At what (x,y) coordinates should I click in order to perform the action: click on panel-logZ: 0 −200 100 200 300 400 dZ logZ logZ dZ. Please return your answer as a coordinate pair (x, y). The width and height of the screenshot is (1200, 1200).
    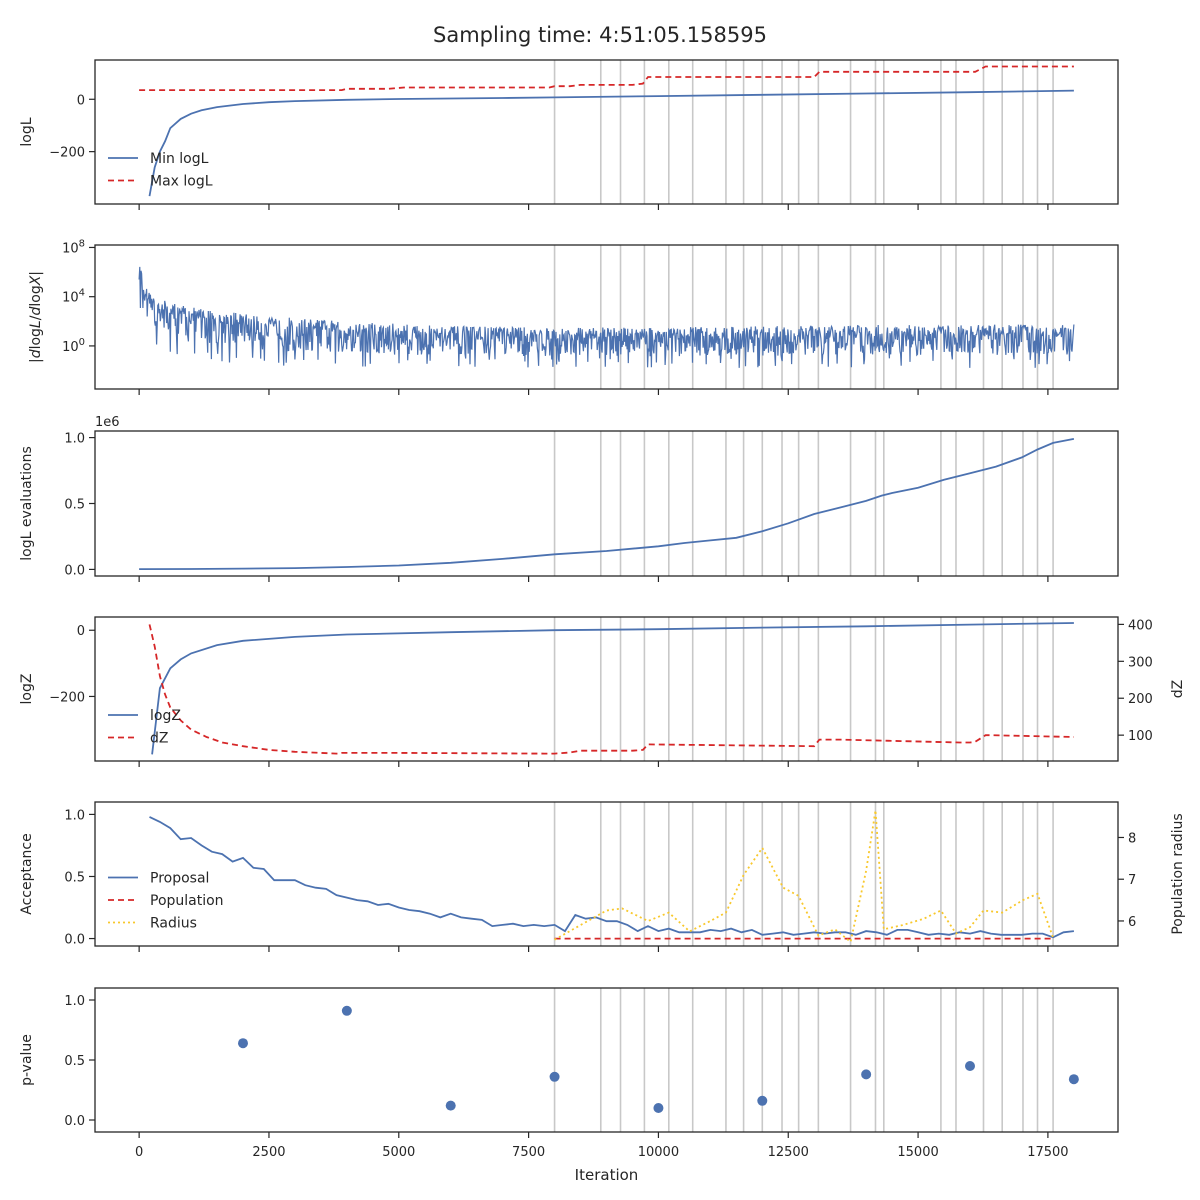
    Looking at the image, I should click on (602, 691).